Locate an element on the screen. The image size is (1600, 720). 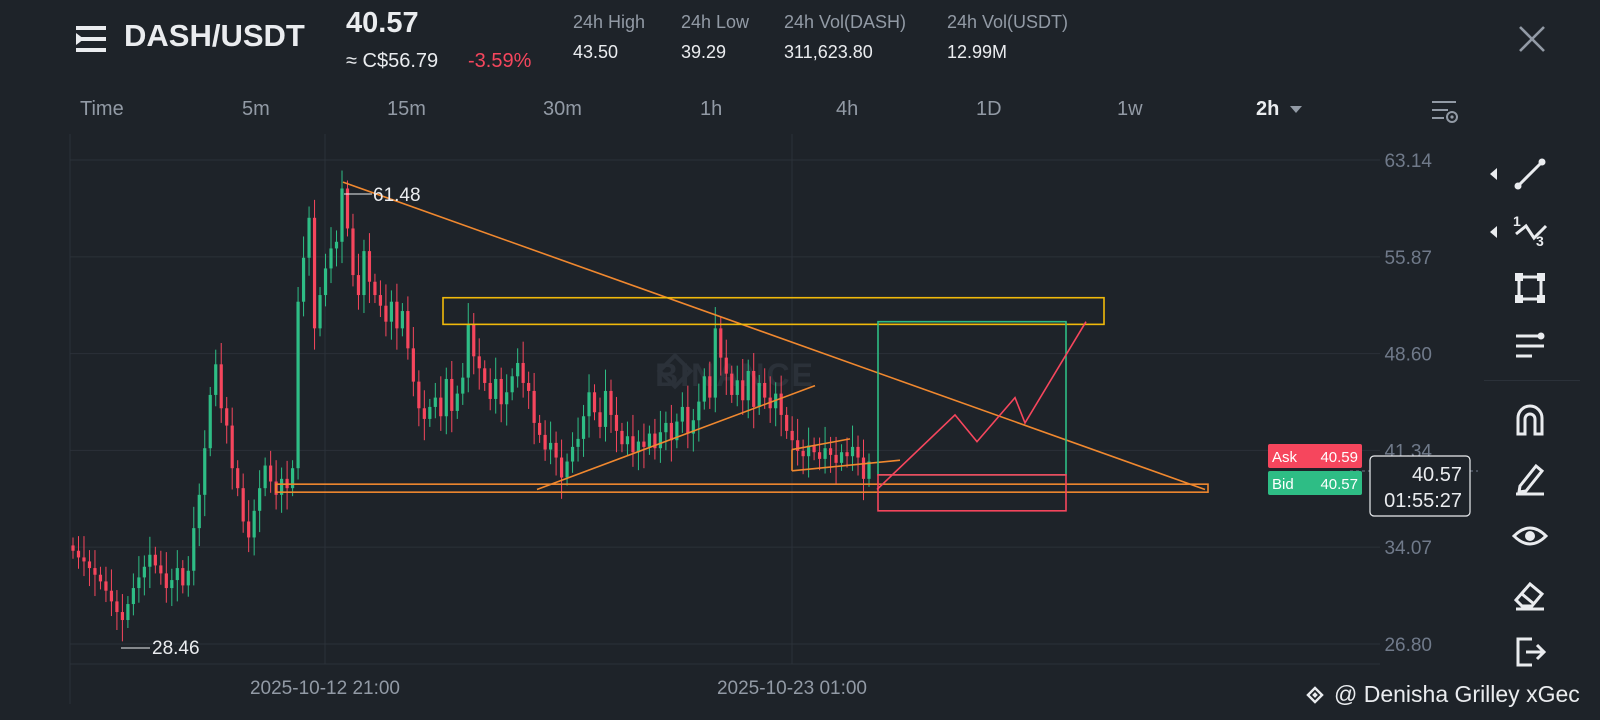
target-box is located at coordinates (972, 398).